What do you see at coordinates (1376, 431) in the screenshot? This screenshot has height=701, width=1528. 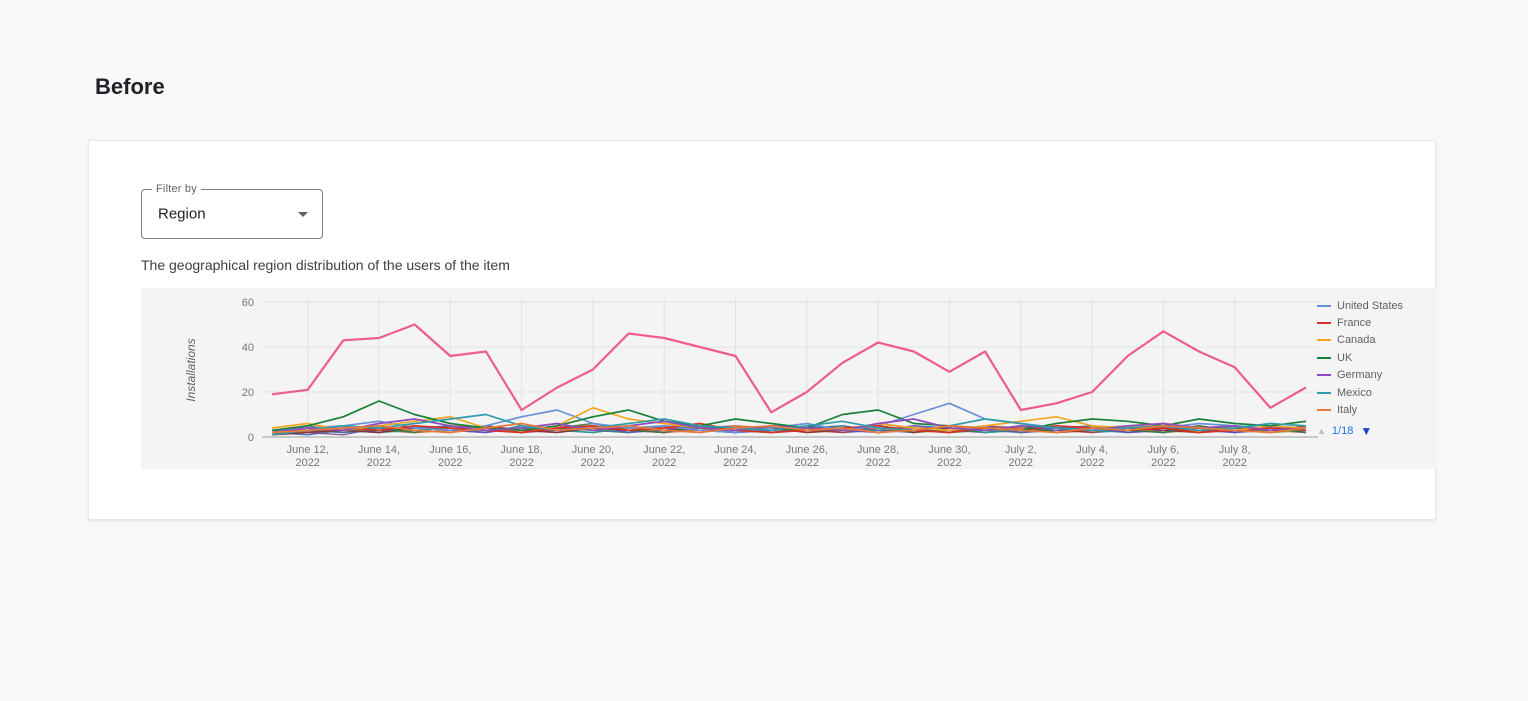 I see `legend-pager: ▲ 1/18 ▼` at bounding box center [1376, 431].